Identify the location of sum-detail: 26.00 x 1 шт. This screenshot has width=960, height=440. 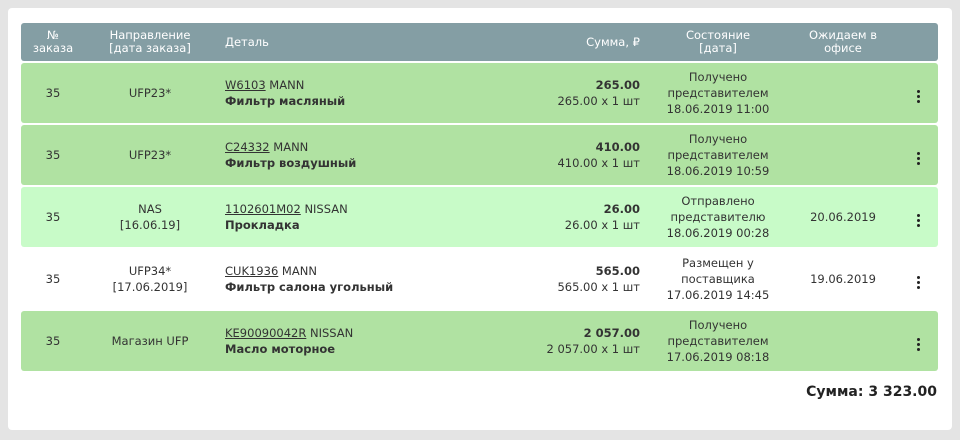
(602, 225).